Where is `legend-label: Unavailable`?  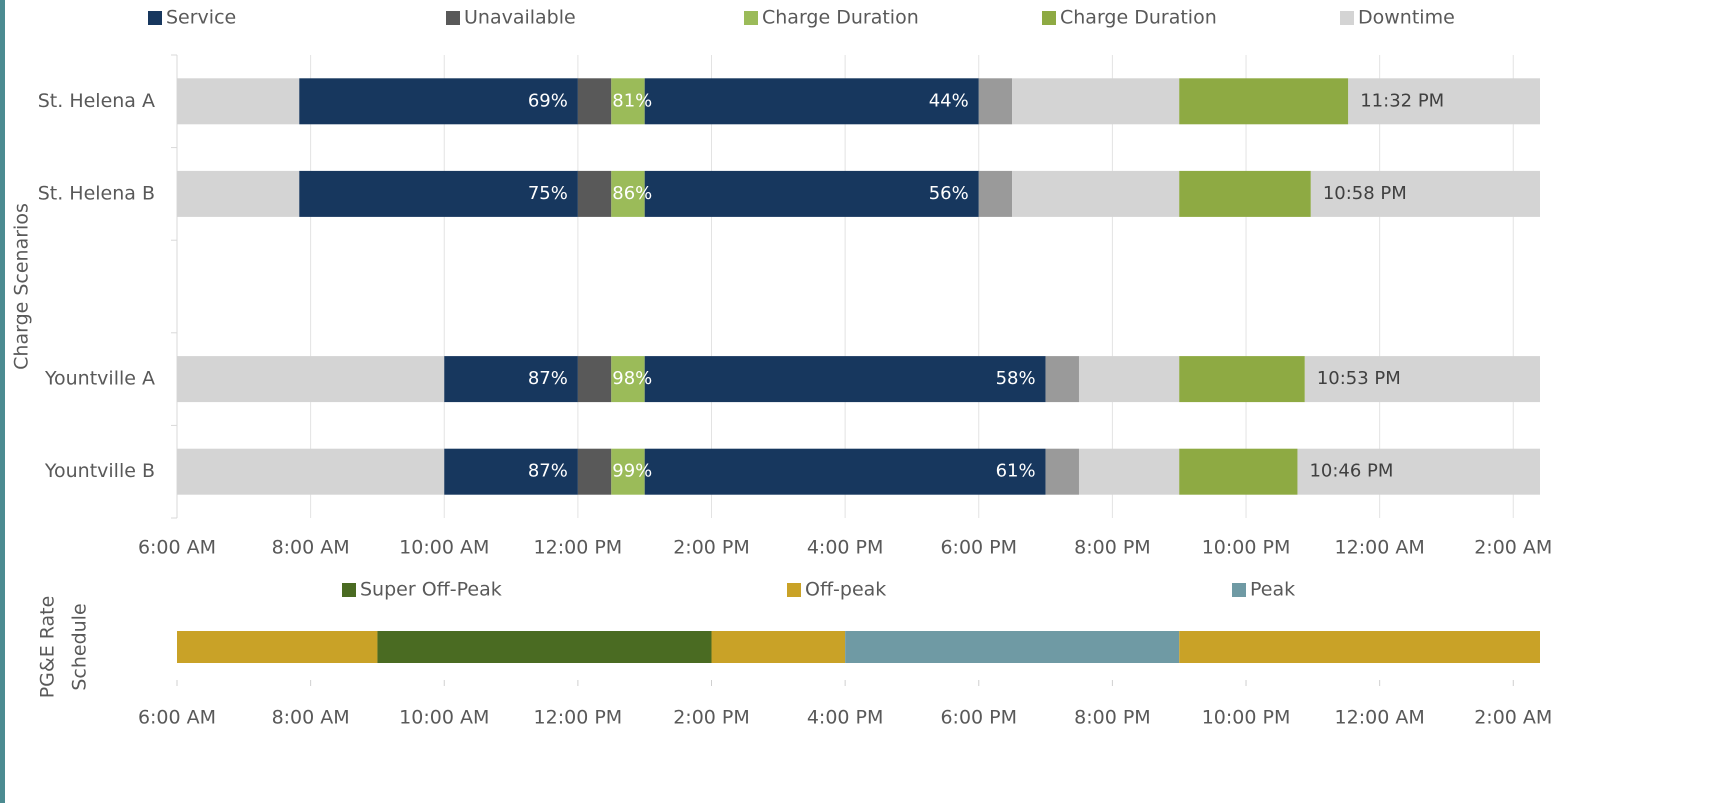 legend-label: Unavailable is located at coordinates (520, 18).